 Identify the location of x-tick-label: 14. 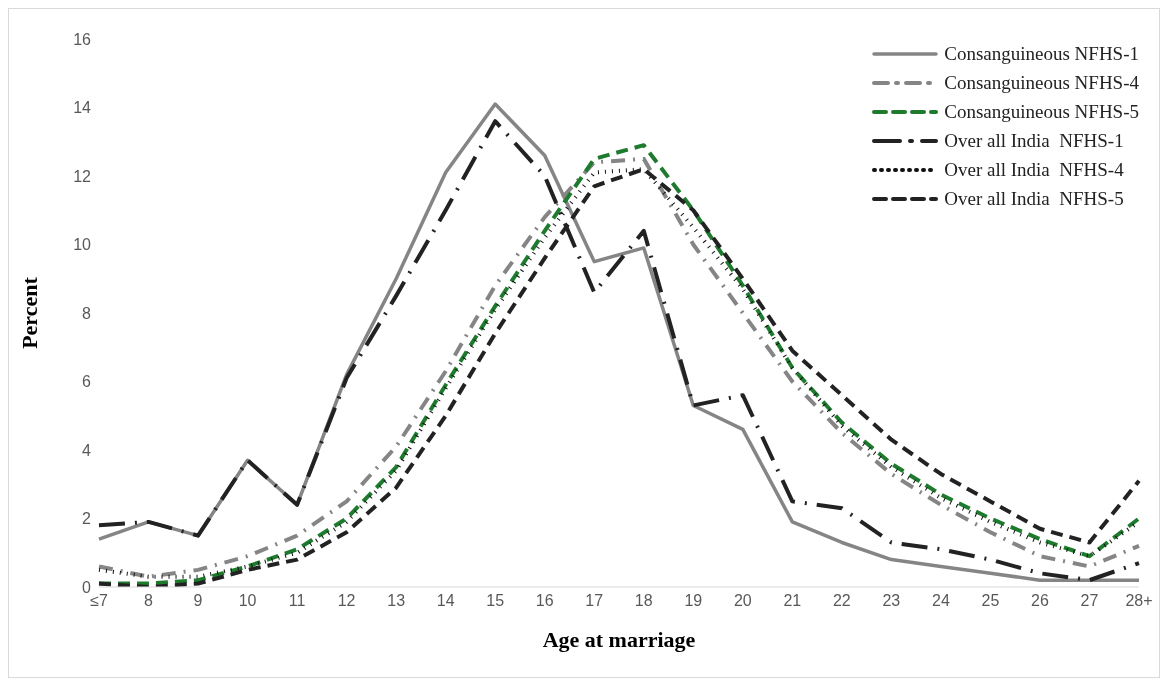
(445, 601).